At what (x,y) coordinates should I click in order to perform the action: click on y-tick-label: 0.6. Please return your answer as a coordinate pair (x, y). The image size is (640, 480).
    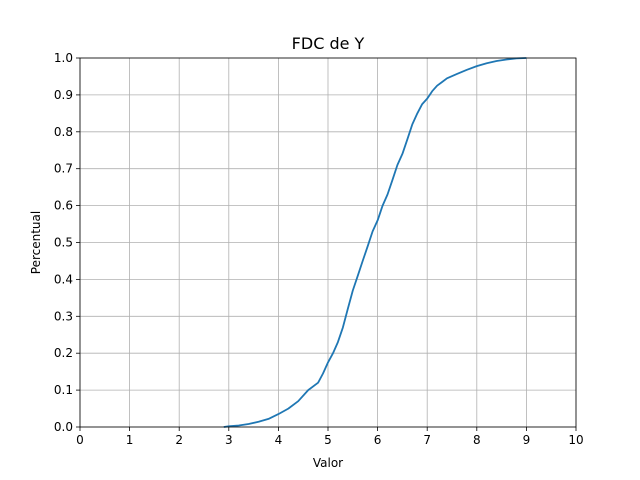
    Looking at the image, I should click on (63, 206).